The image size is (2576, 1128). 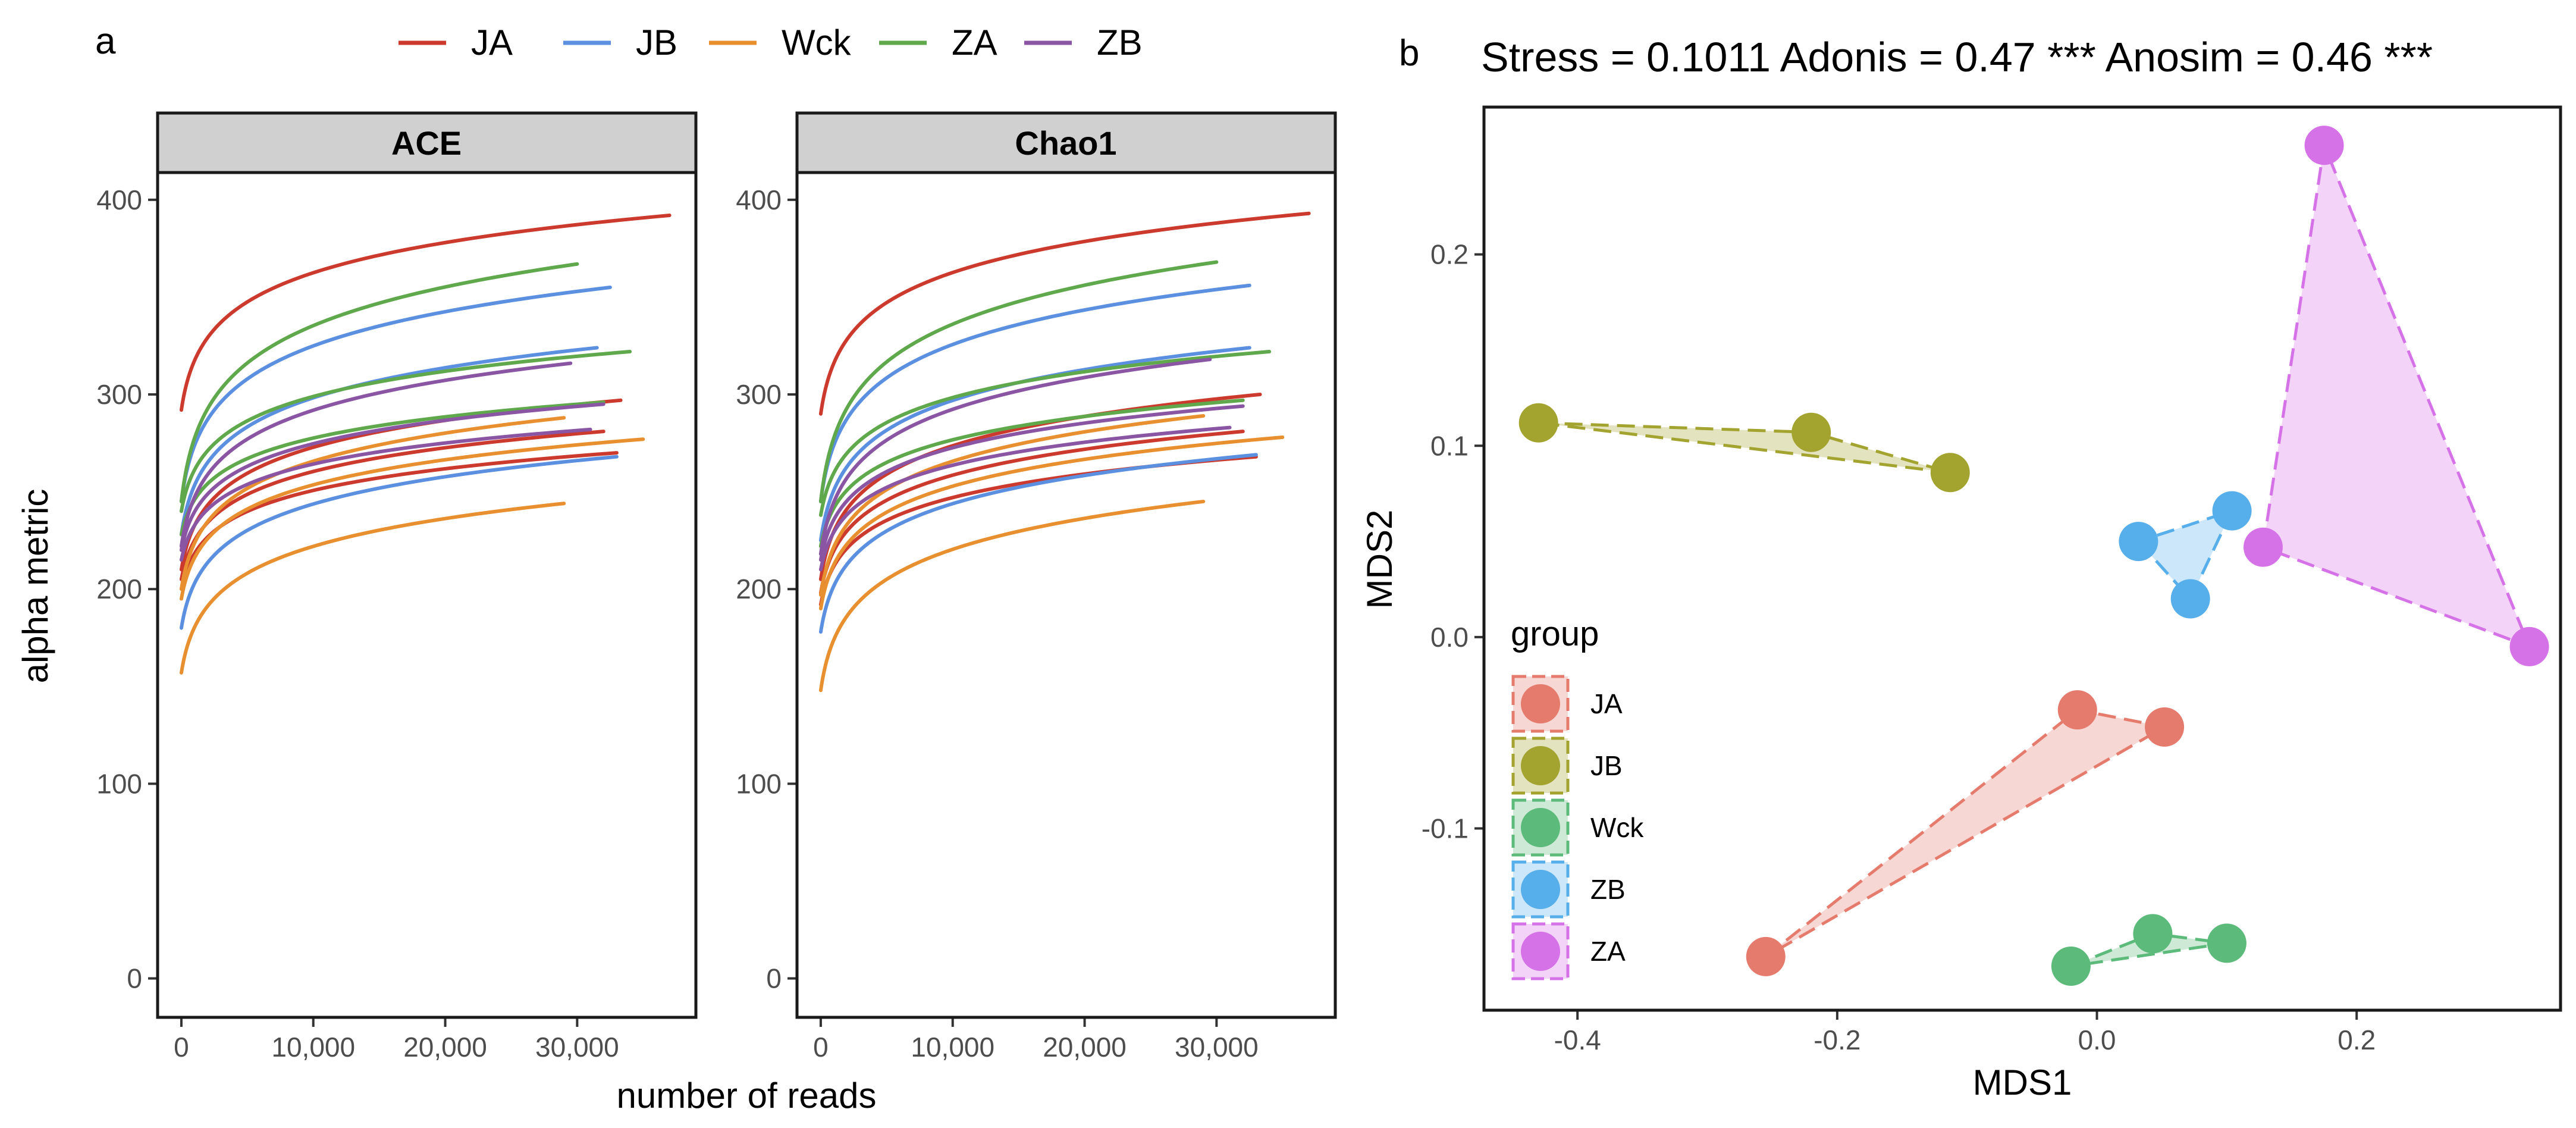 What do you see at coordinates (119, 783) in the screenshot?
I see `ace-y-tick-label: 100` at bounding box center [119, 783].